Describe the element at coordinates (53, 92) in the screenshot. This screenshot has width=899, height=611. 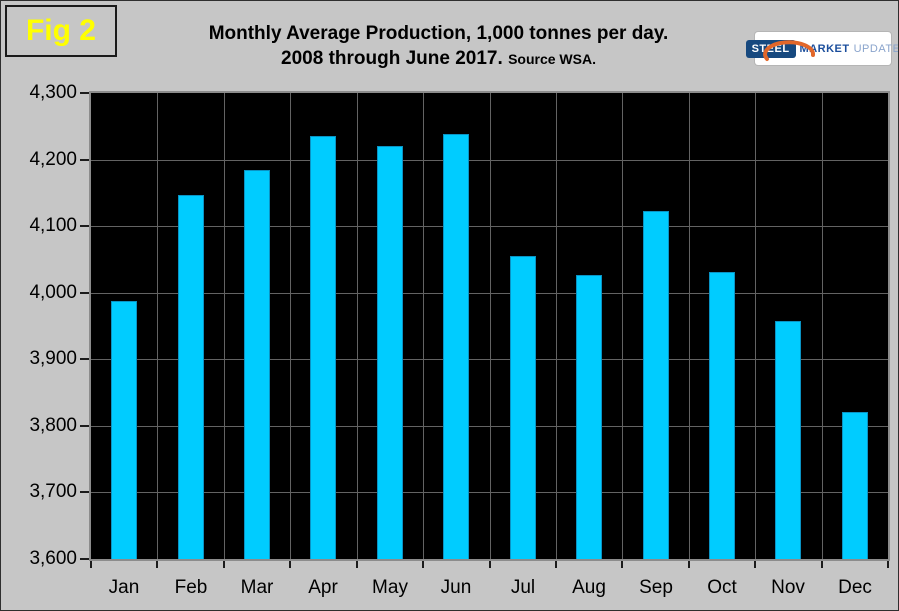
I see `y-axis-label-4300: 4,300` at that location.